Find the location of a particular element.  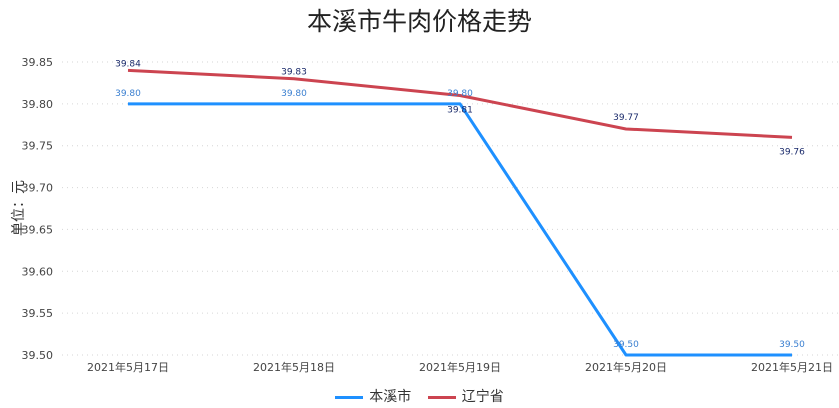

legend: 本溪市 辽宁省 is located at coordinates (419, 396).